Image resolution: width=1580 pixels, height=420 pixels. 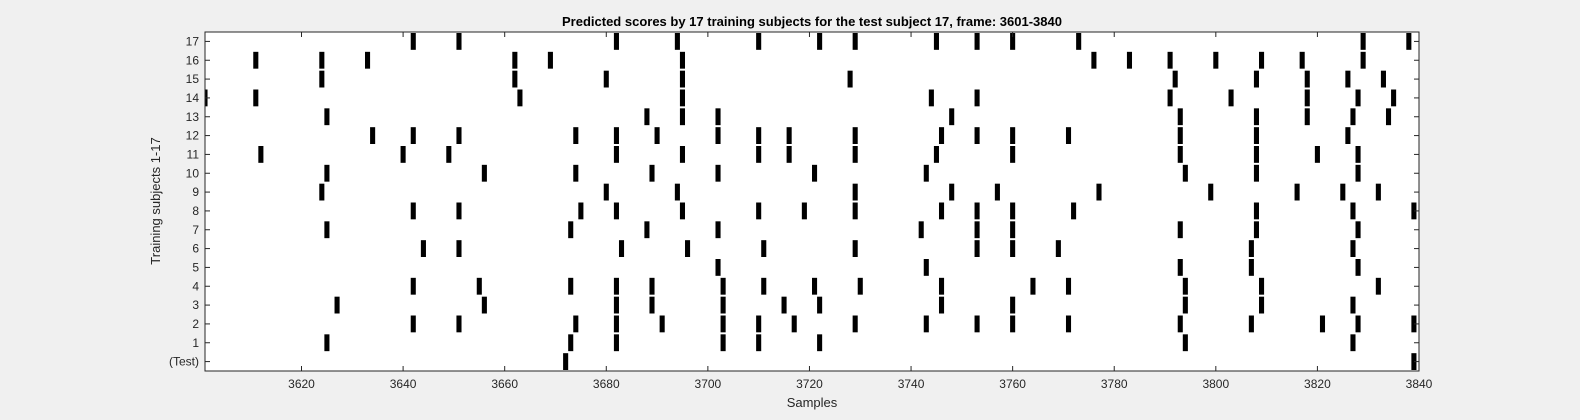 What do you see at coordinates (193, 60) in the screenshot?
I see `y-tick-label-16: 16` at bounding box center [193, 60].